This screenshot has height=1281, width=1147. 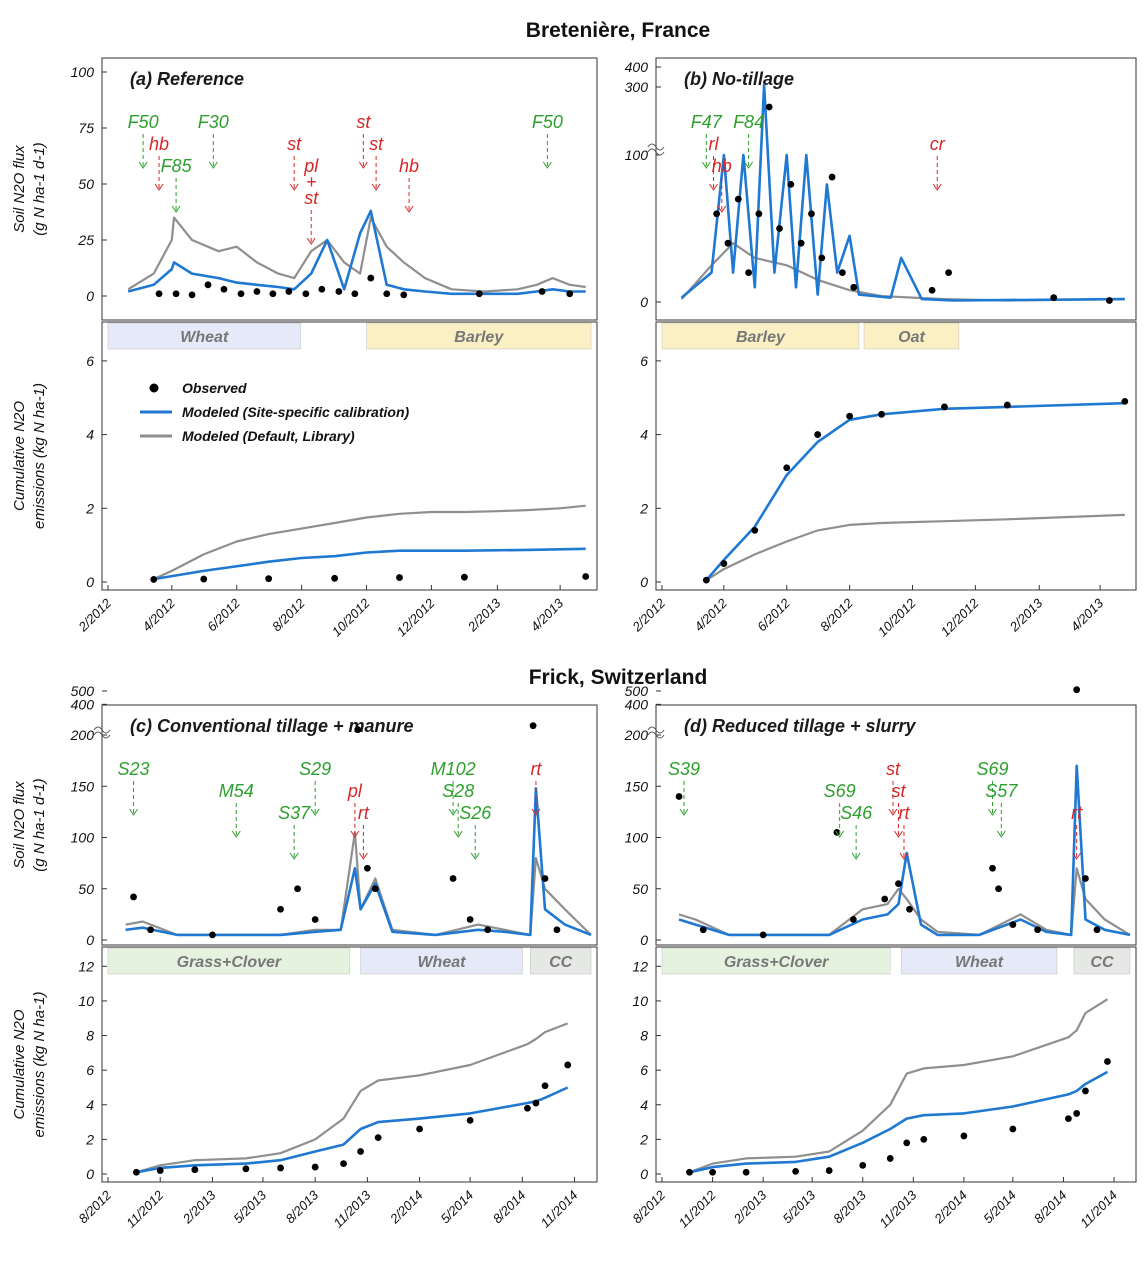 I want to click on x-tick-label: 11/2014, so click(x=1098, y=1209).